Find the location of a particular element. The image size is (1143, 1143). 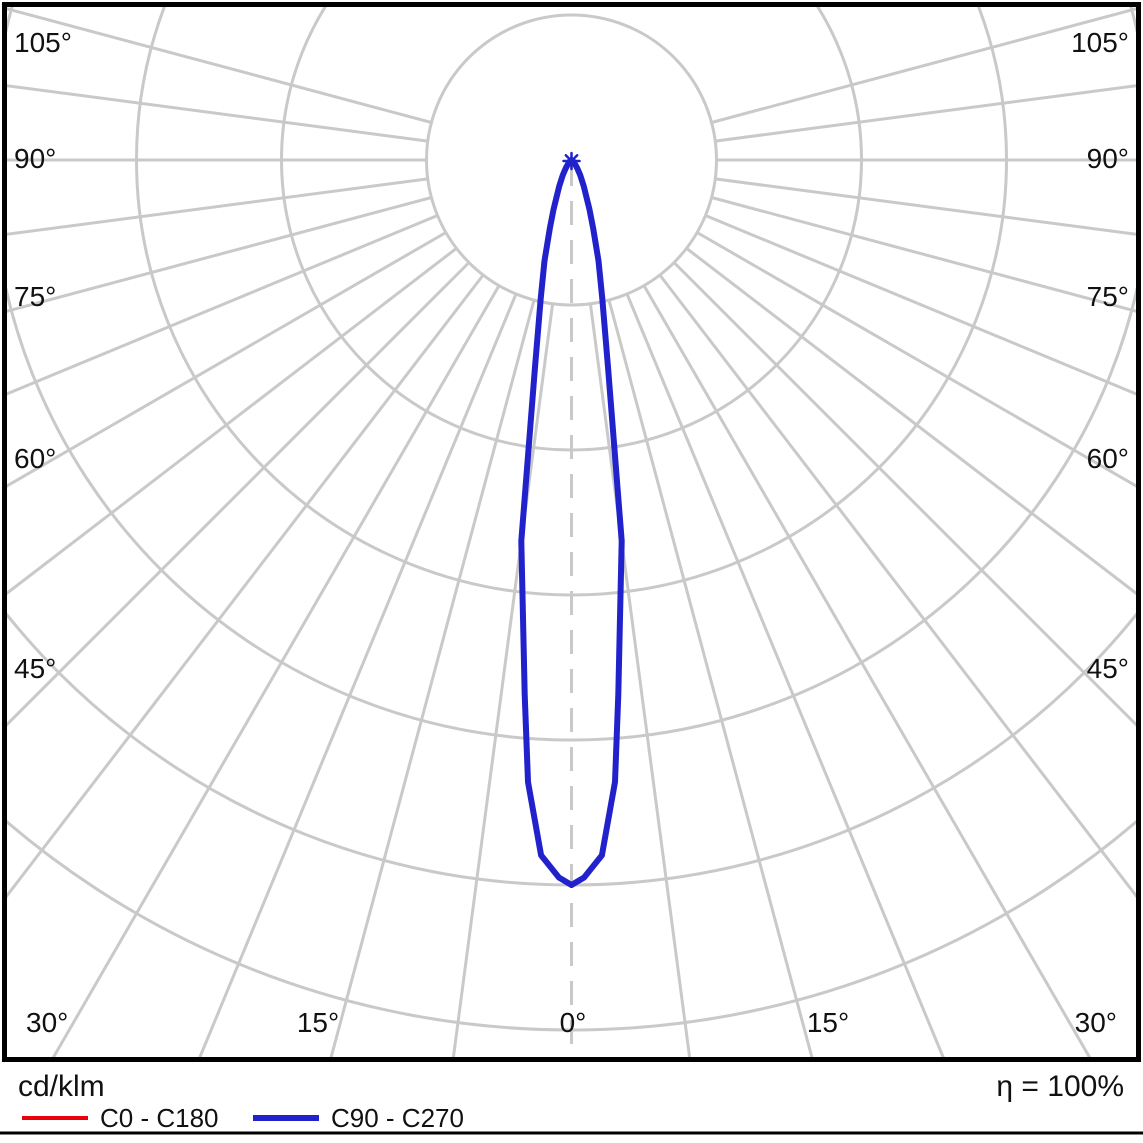

gamma-label-right-60: 60° is located at coordinates (1108, 458).